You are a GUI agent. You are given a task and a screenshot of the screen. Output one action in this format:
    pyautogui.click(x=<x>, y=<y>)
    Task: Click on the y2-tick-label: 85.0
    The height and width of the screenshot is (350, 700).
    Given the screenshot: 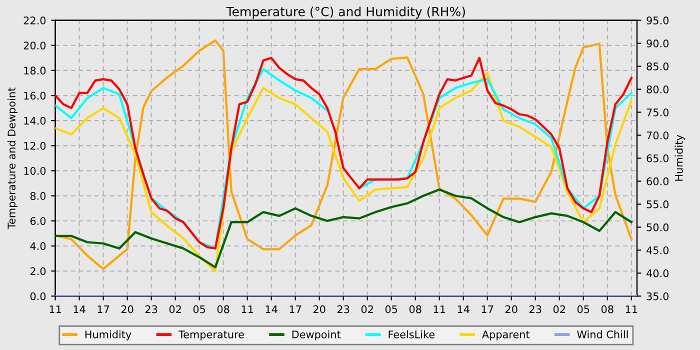 What is the action you would take?
    pyautogui.click(x=657, y=66)
    